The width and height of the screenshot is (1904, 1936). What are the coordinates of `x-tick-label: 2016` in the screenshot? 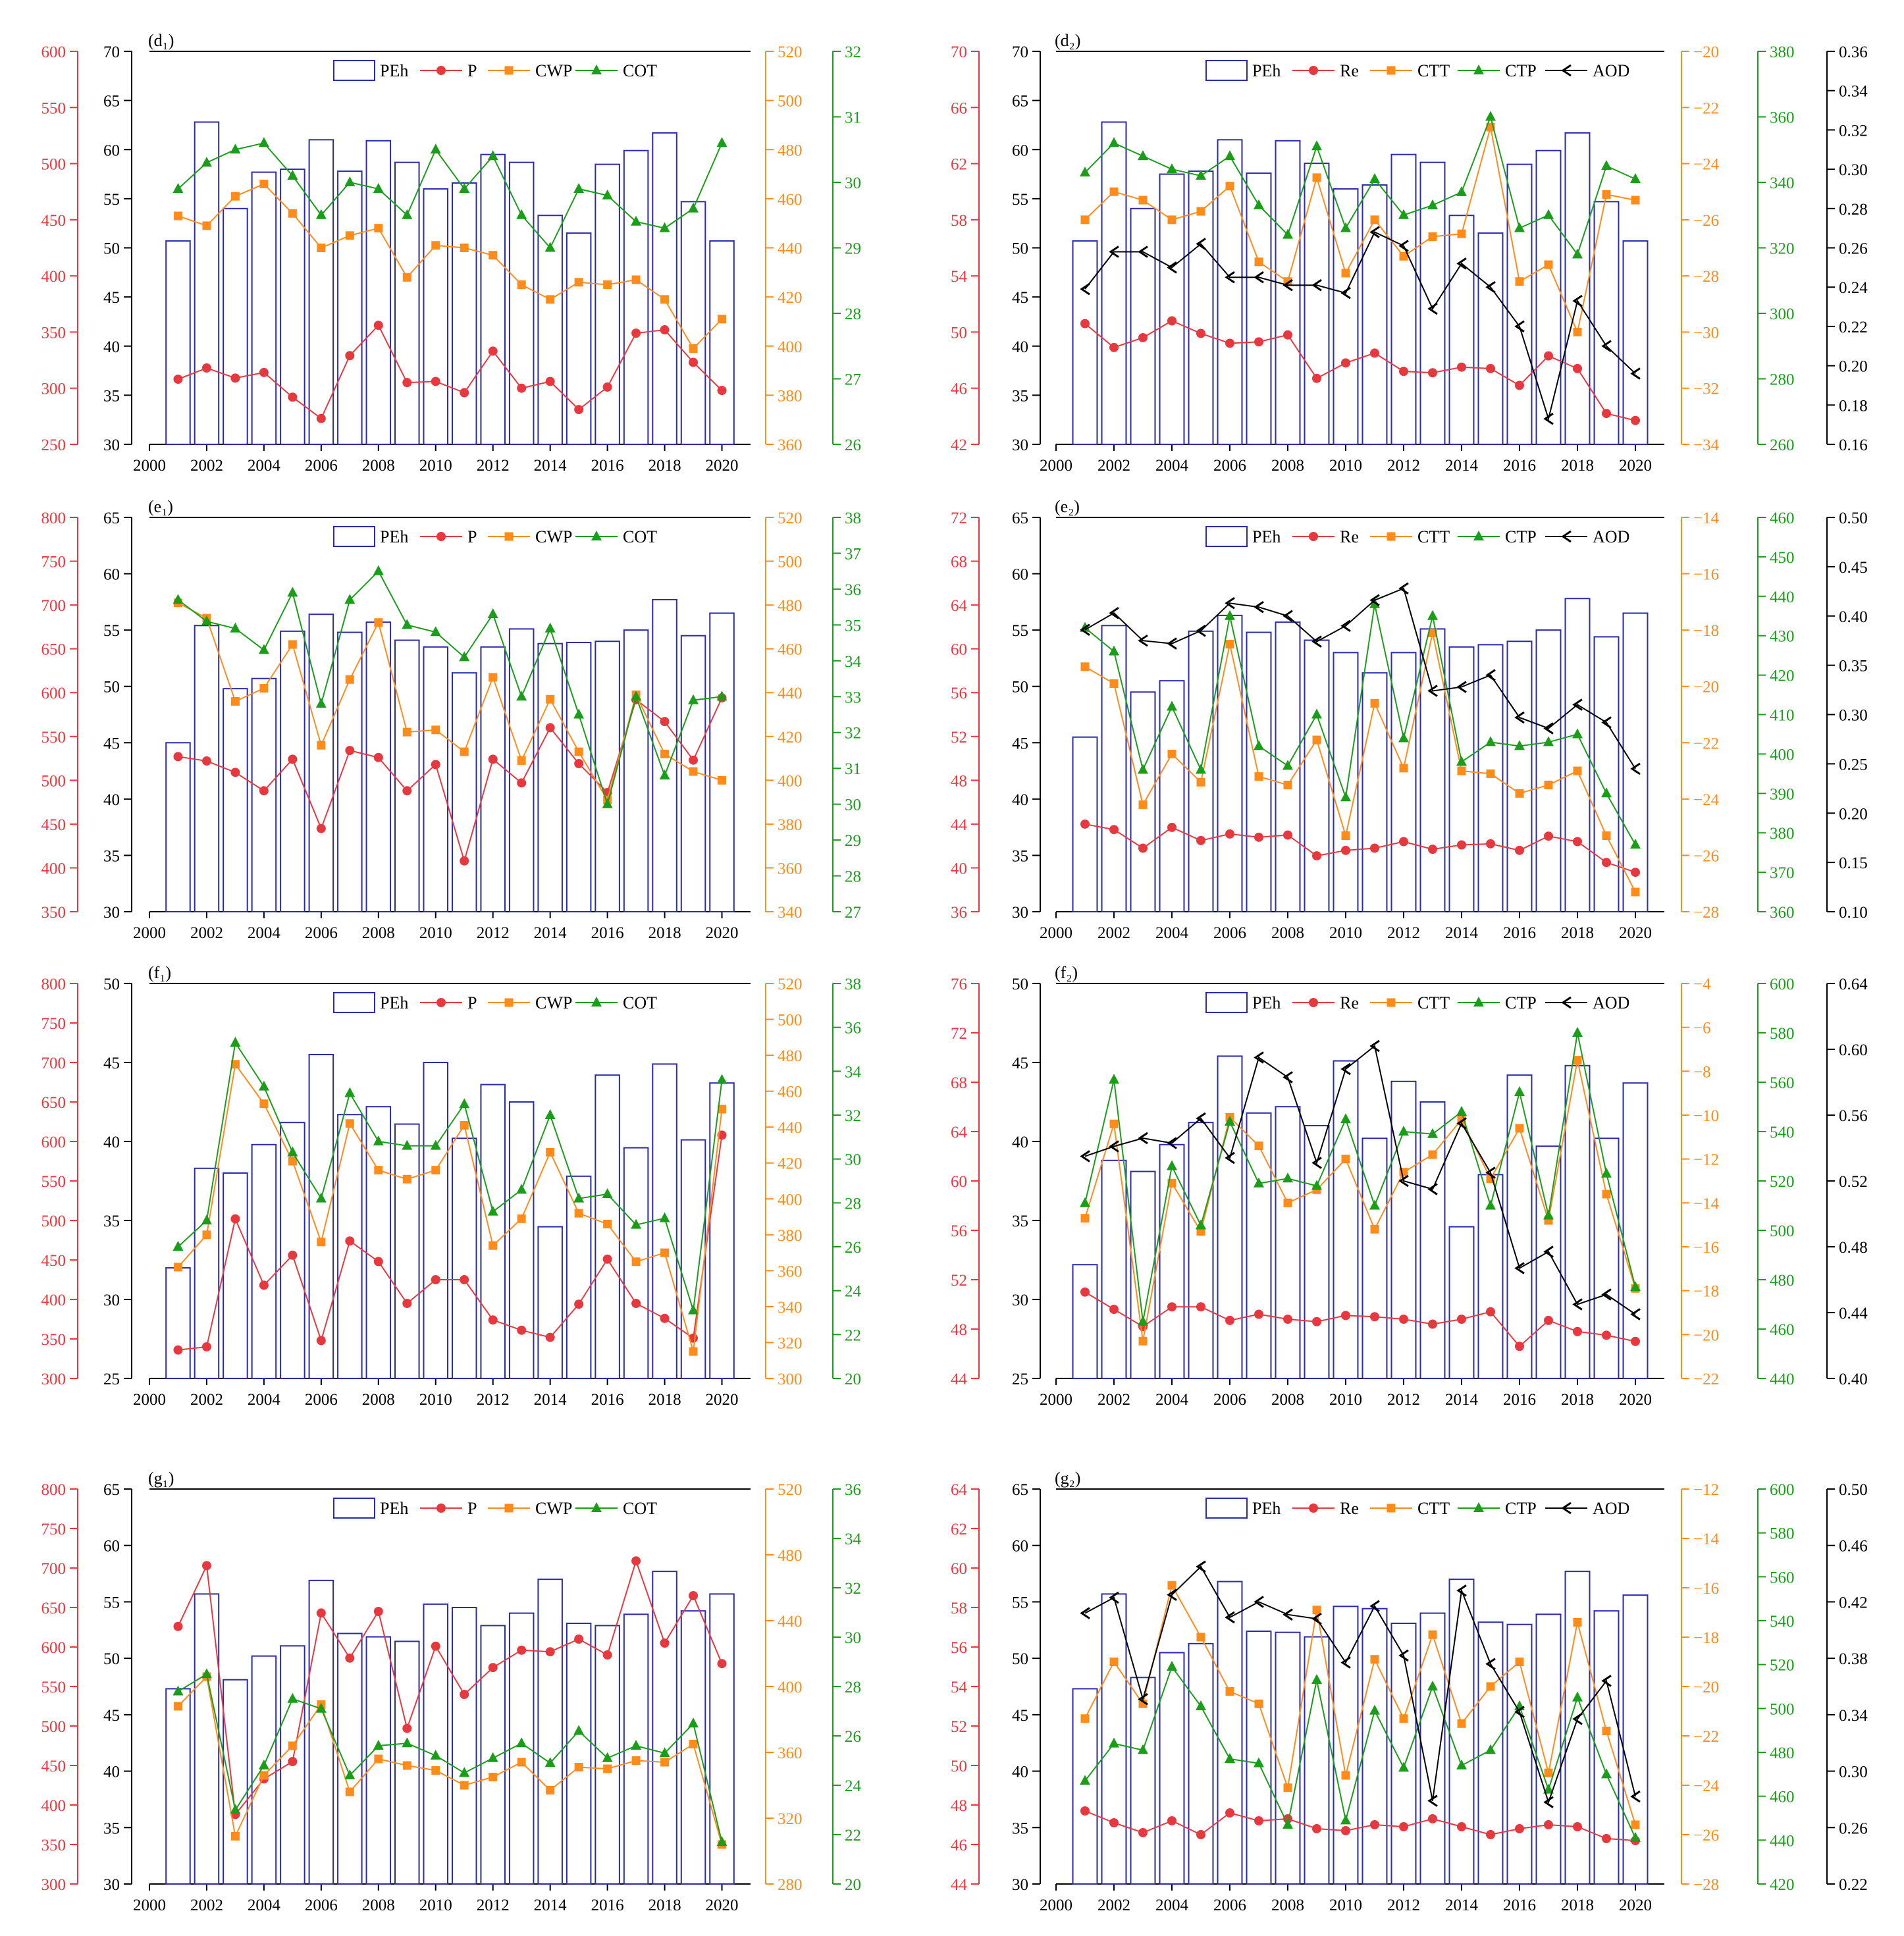 It's located at (607, 1400).